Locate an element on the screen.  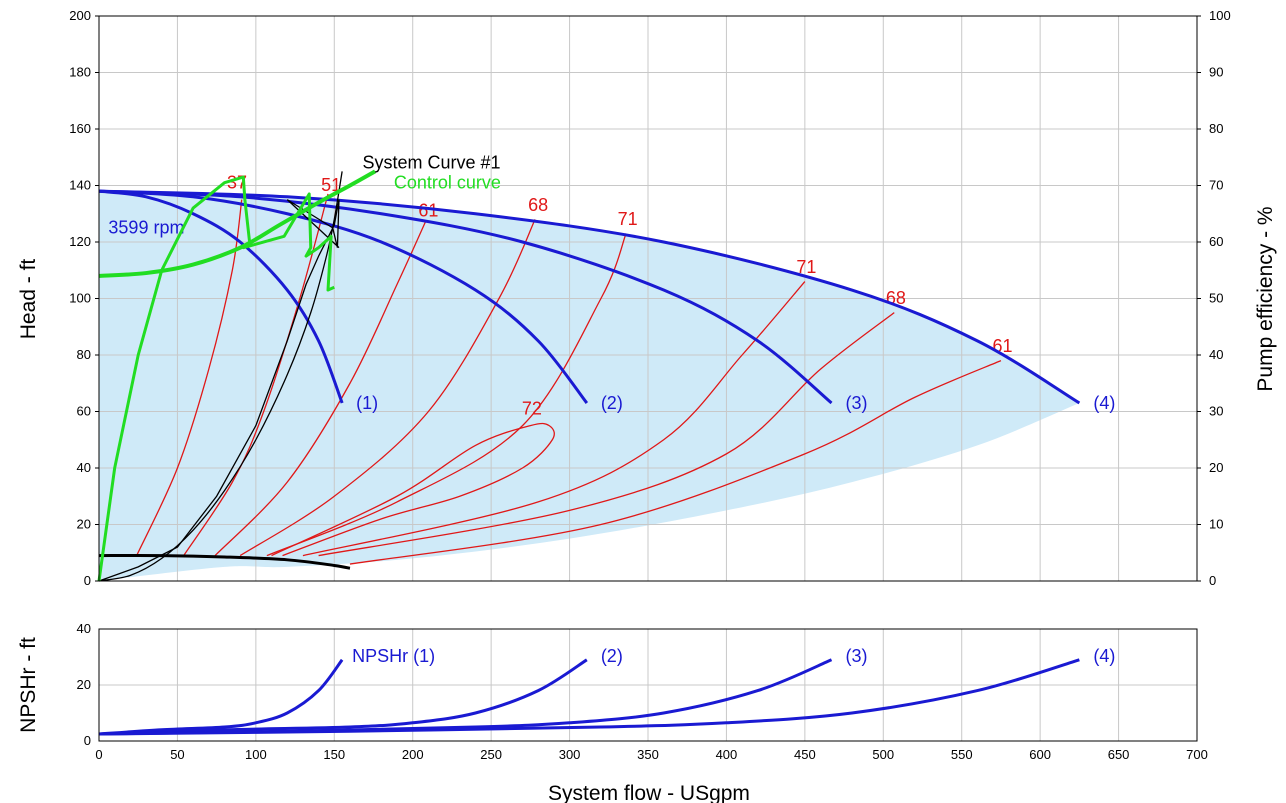
y2-tick-label: 80 is located at coordinates (1216, 128).